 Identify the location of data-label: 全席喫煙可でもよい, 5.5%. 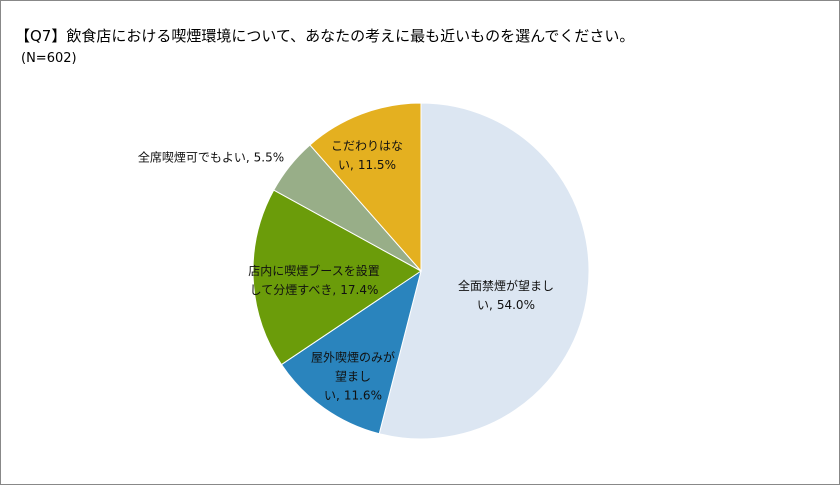
(211, 158).